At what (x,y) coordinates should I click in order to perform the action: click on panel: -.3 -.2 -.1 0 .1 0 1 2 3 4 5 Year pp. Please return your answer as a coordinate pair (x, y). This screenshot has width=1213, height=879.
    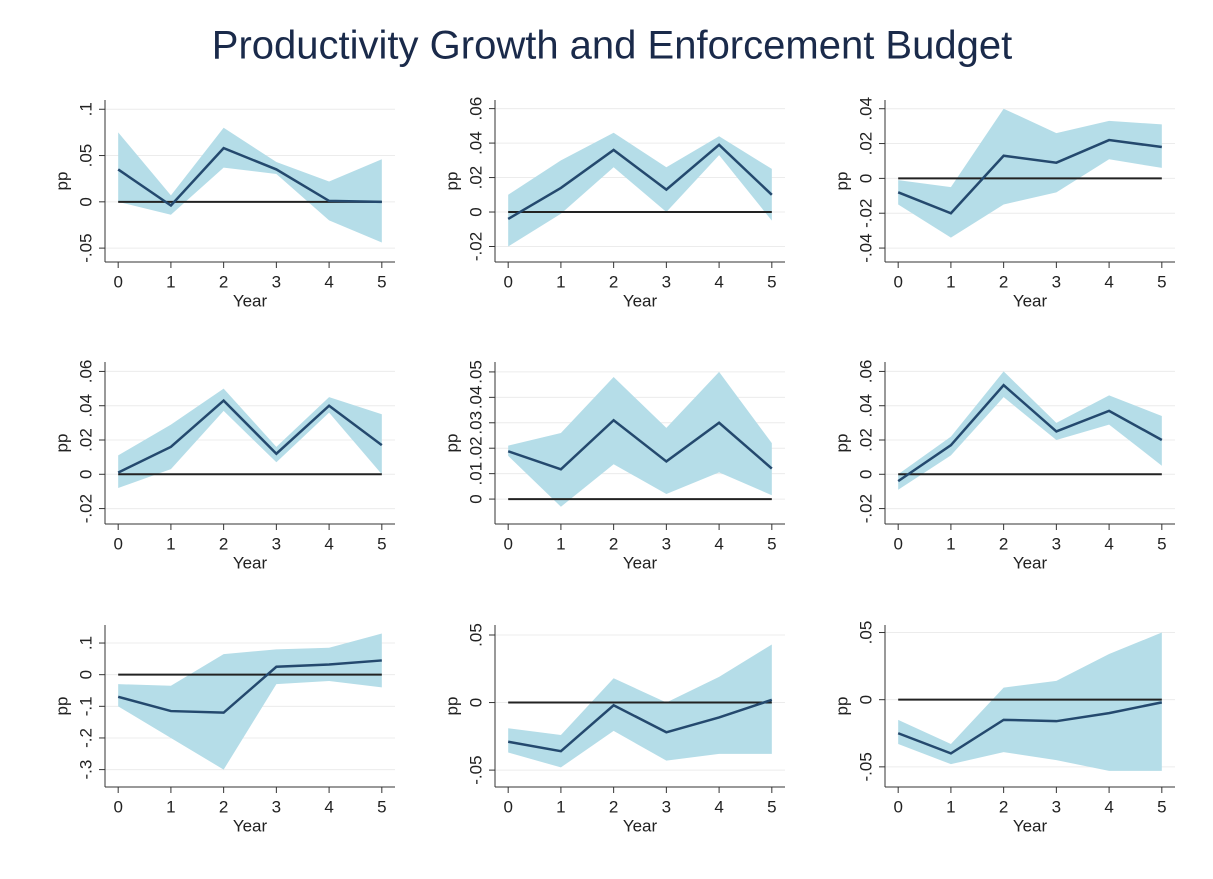
    Looking at the image, I should click on (223, 730).